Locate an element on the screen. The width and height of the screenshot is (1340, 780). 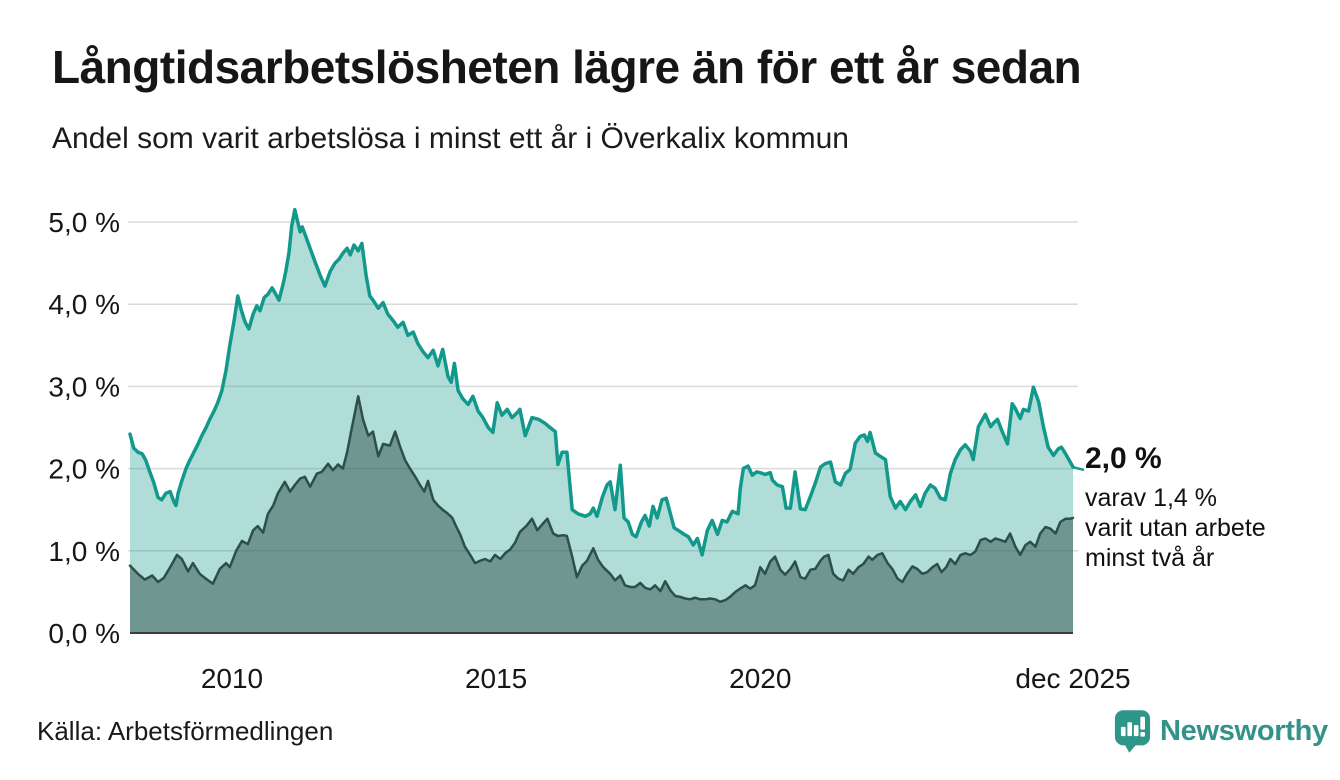
y-axis-tick-label: 3,0 % is located at coordinates (84, 386).